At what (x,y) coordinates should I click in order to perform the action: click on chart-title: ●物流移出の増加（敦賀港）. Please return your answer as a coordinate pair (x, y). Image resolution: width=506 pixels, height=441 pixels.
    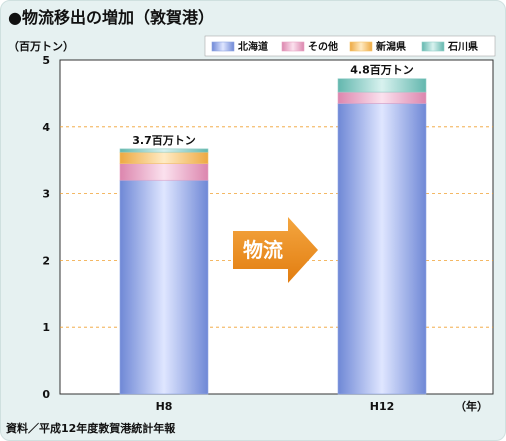
    Looking at the image, I should click on (111, 17).